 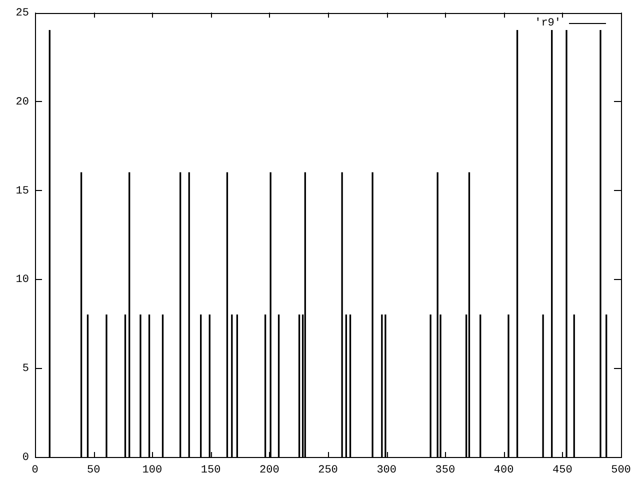 What do you see at coordinates (621, 470) in the screenshot?
I see `x-tick-label: 500` at bounding box center [621, 470].